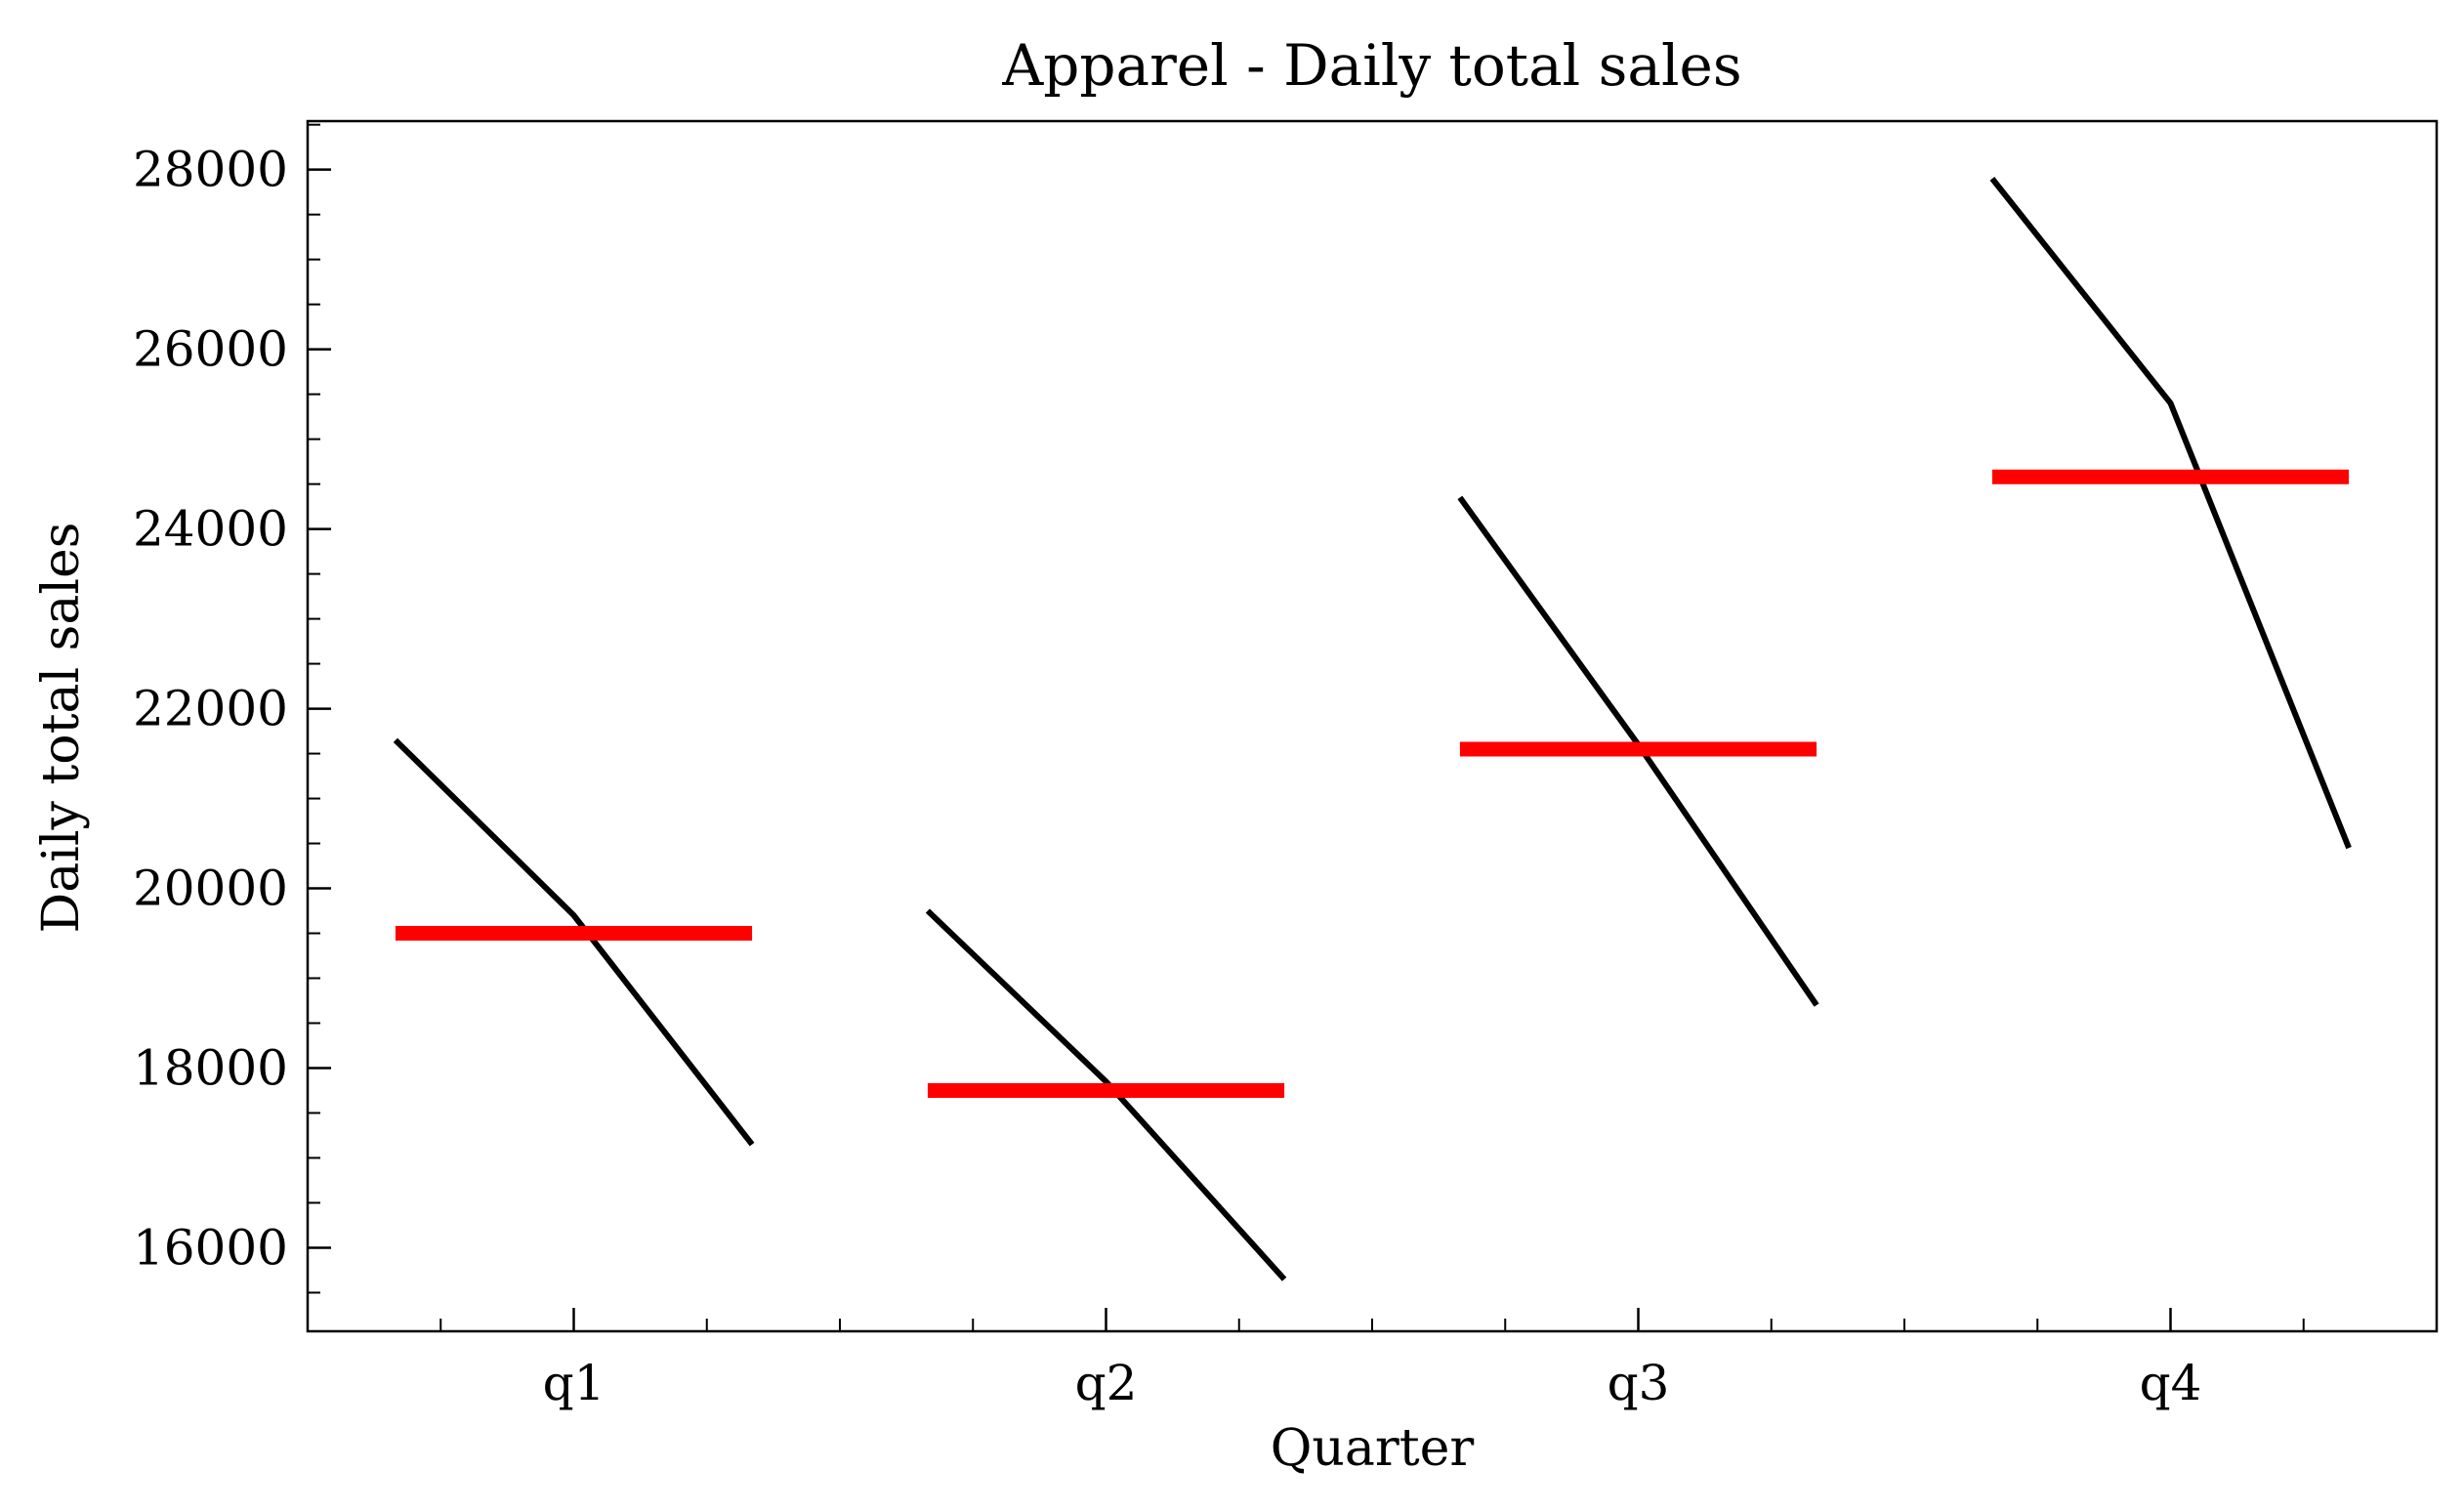 The width and height of the screenshot is (2464, 1511). Describe the element at coordinates (211, 170) in the screenshot. I see `y-tick-label: 28000` at that location.